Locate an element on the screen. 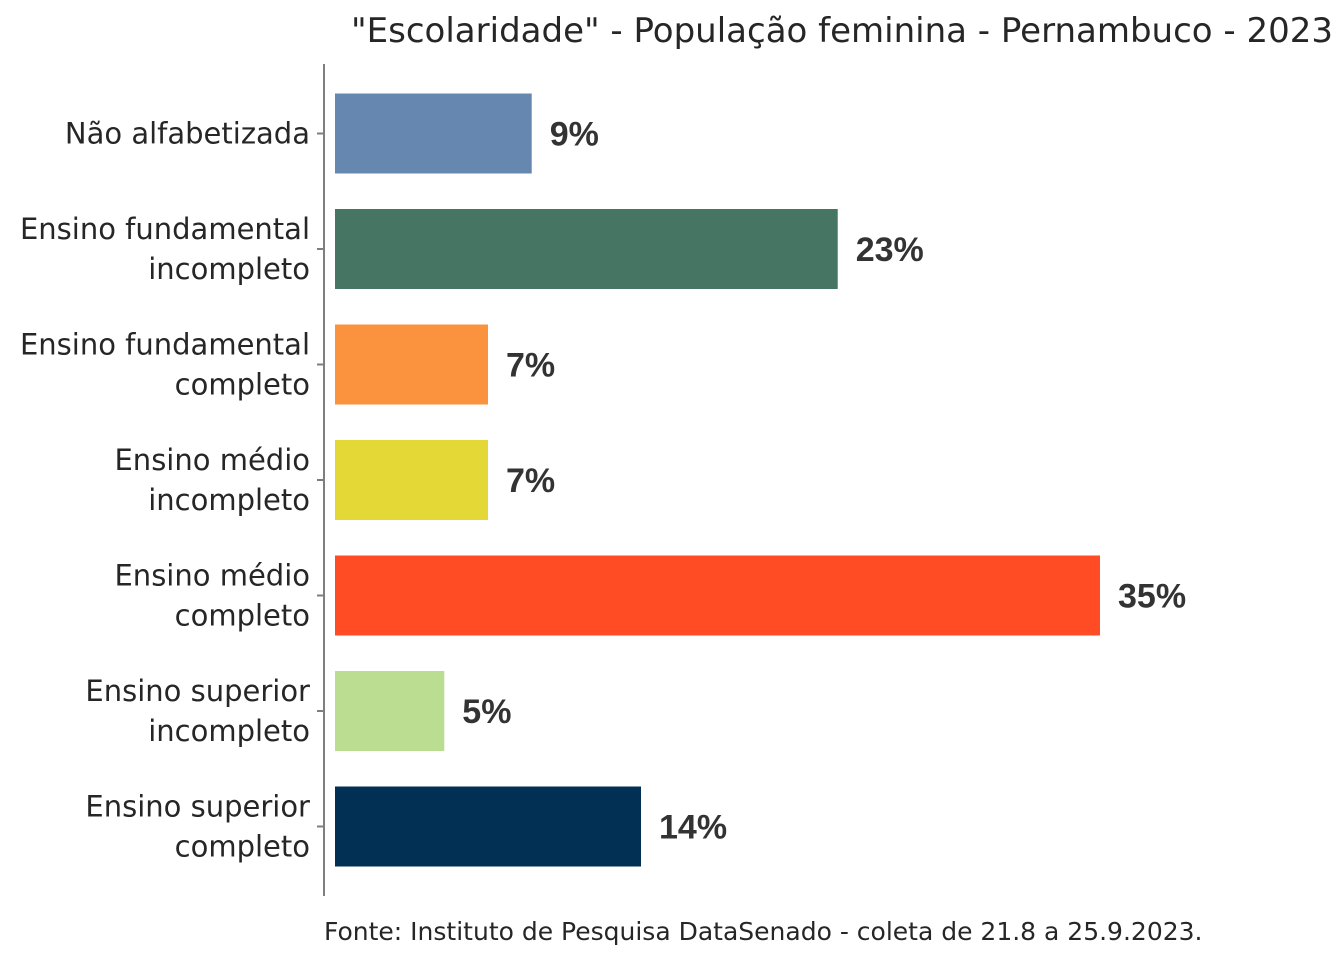 This screenshot has height=960, width=1344. category-label: Ensino médio incompleto is located at coordinates (212, 480).